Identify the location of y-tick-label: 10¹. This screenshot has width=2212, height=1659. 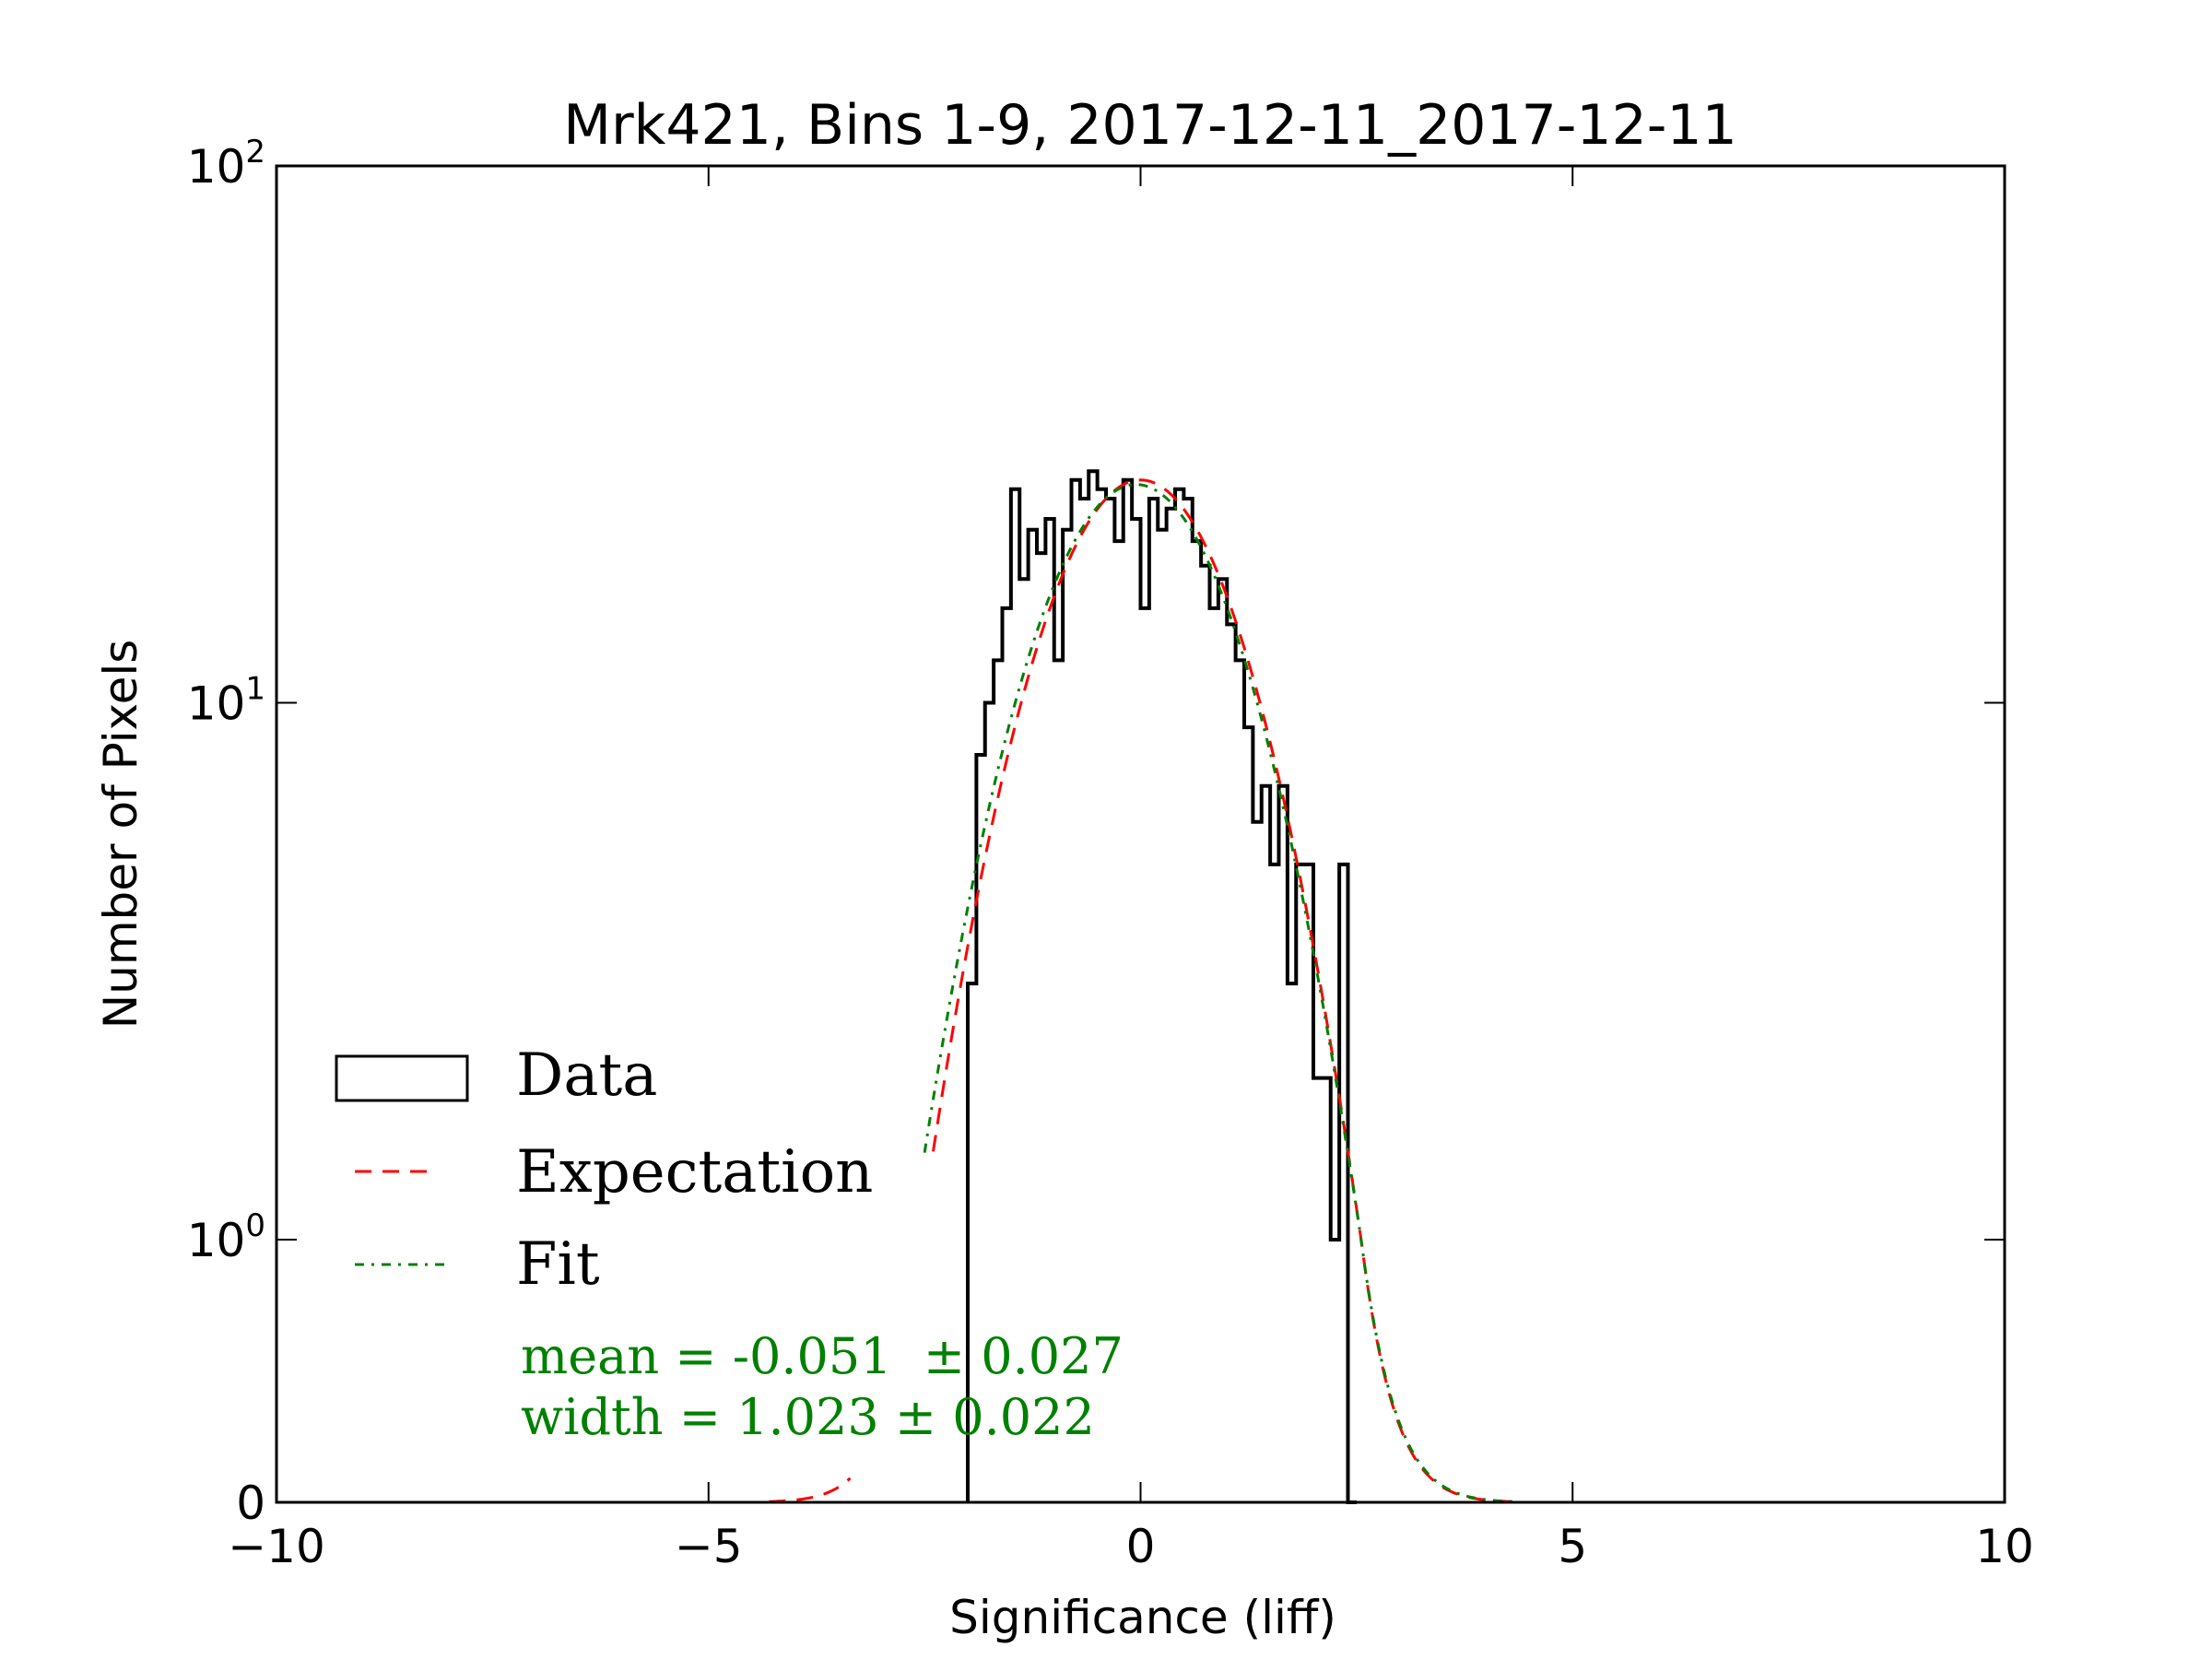
(226, 701).